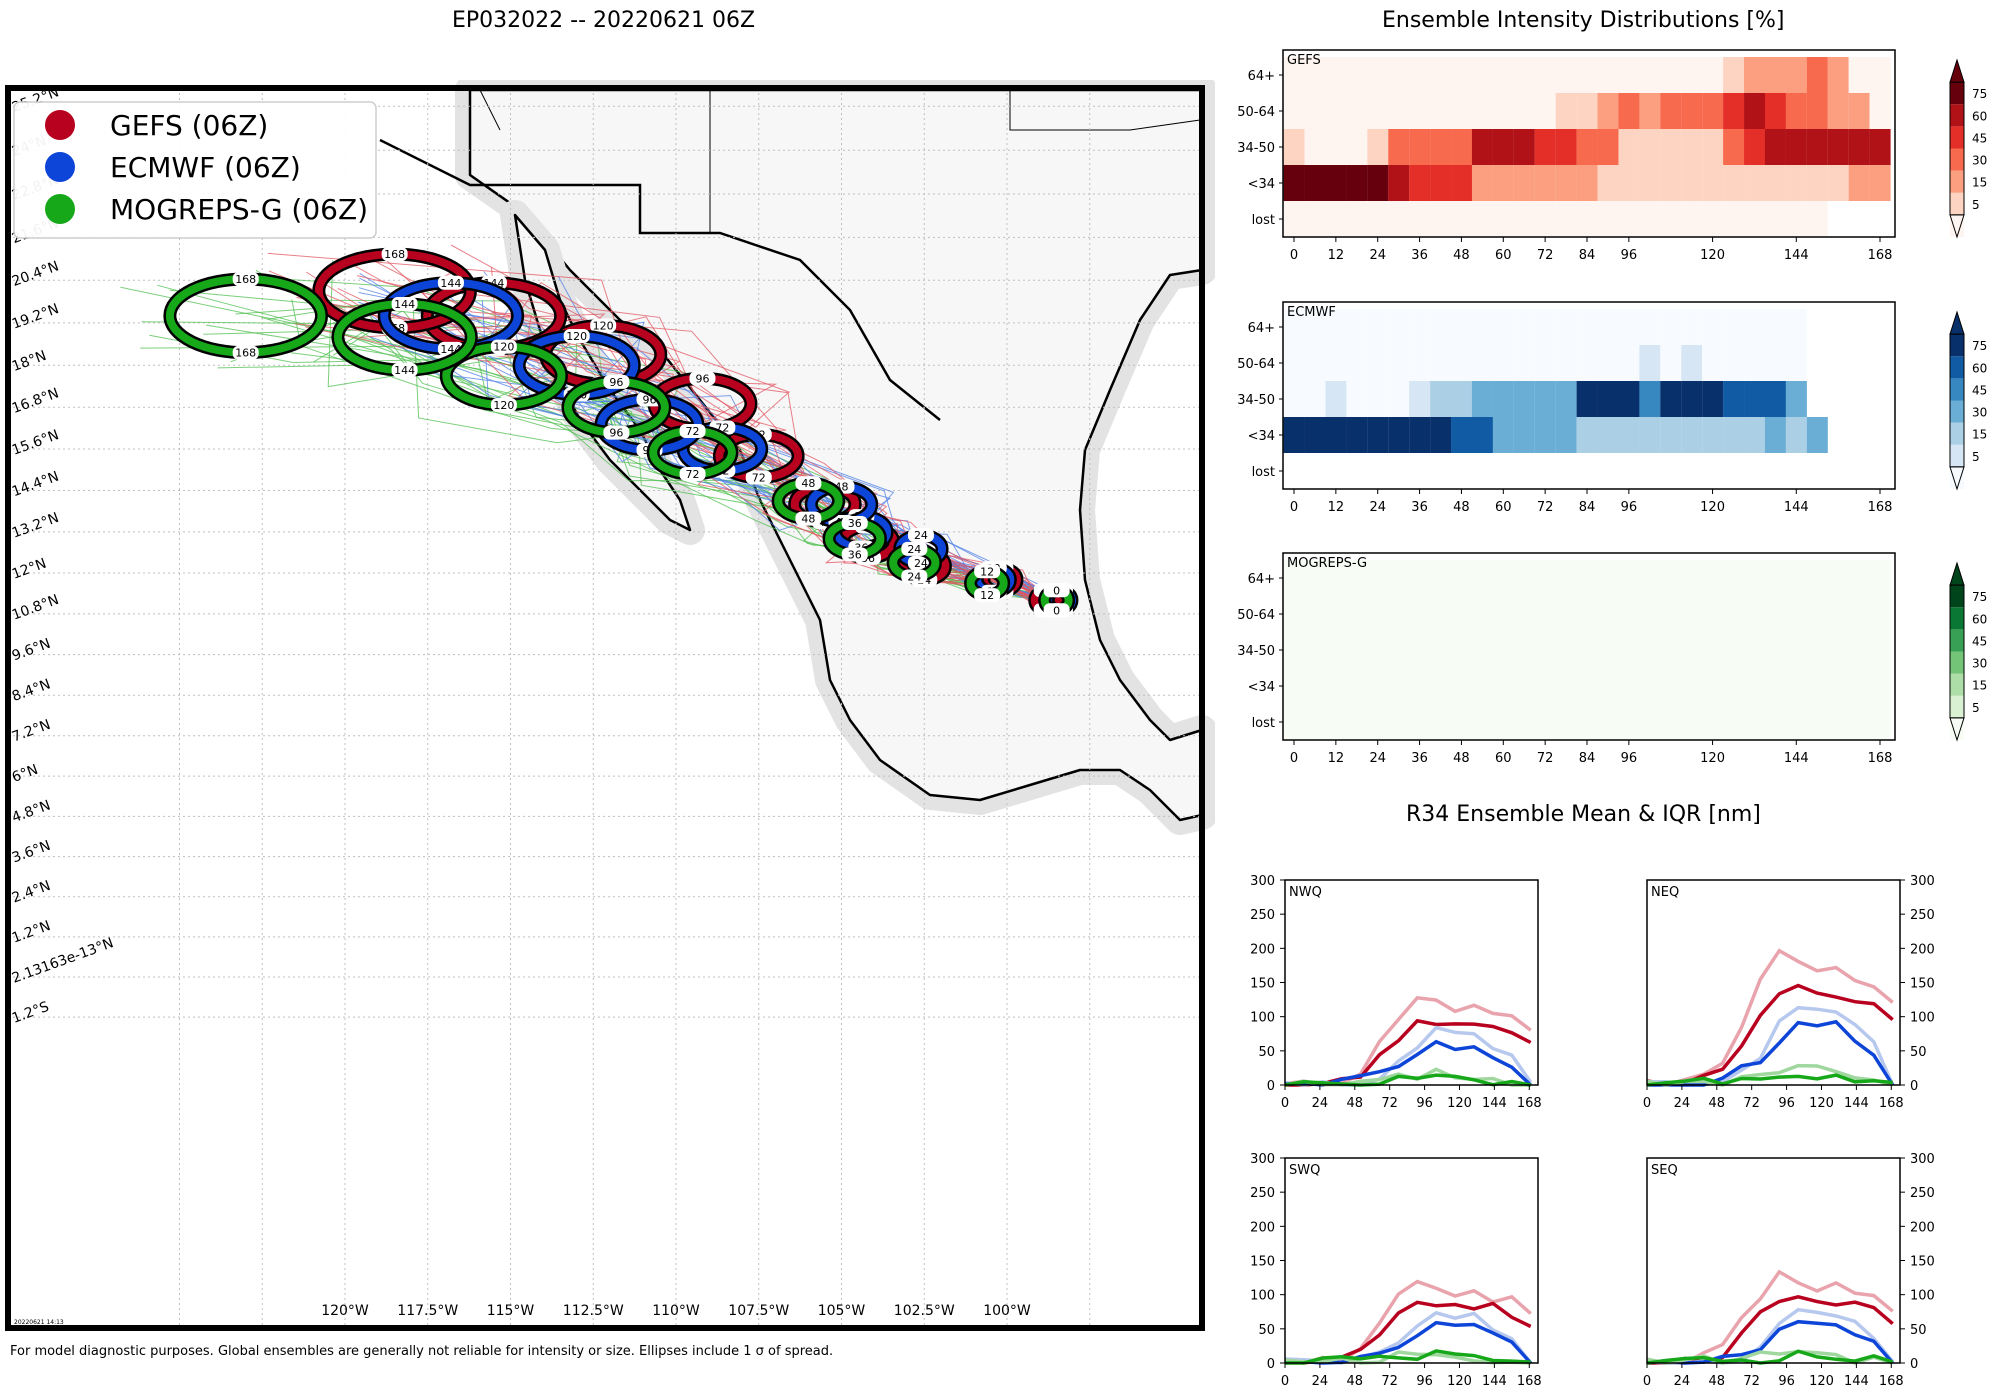  Describe the element at coordinates (987, 595) in the screenshot. I see `ellipse-hour-label: 12` at that location.